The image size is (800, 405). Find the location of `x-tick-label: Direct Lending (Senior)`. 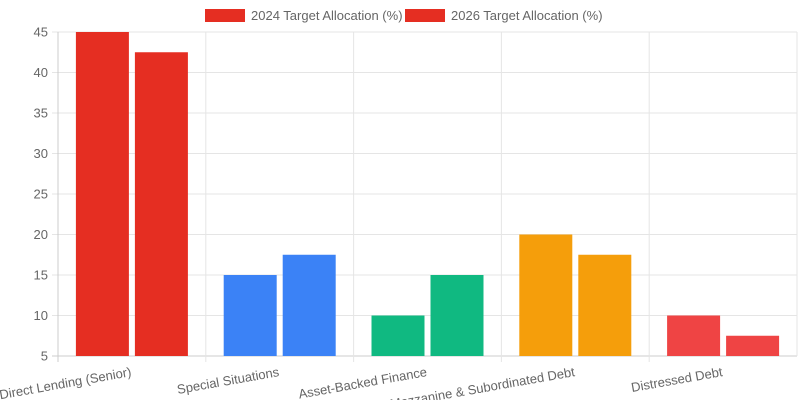

x-tick-label: Direct Lending (Senior) is located at coordinates (66, 382).